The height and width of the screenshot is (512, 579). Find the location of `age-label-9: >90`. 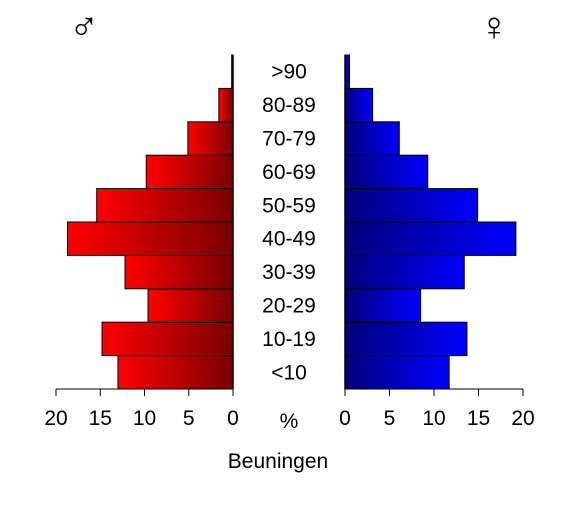

age-label-9: >90 is located at coordinates (289, 72).